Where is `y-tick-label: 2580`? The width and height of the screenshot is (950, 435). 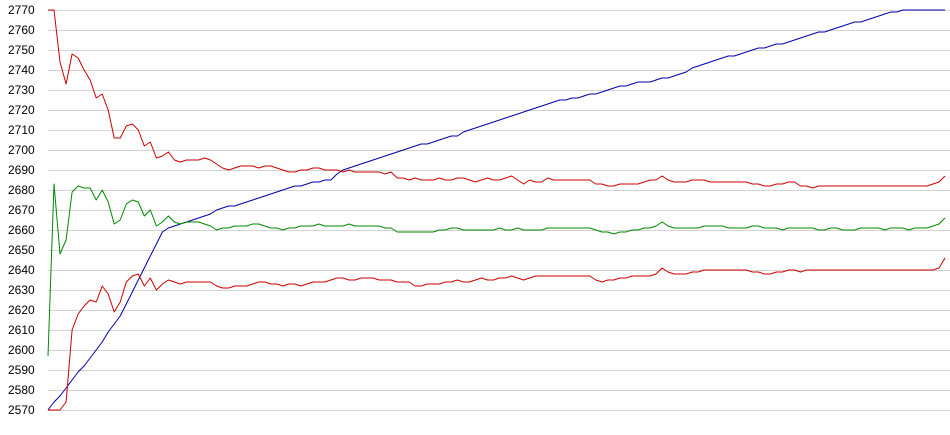
y-tick-label: 2580 is located at coordinates (21, 390).